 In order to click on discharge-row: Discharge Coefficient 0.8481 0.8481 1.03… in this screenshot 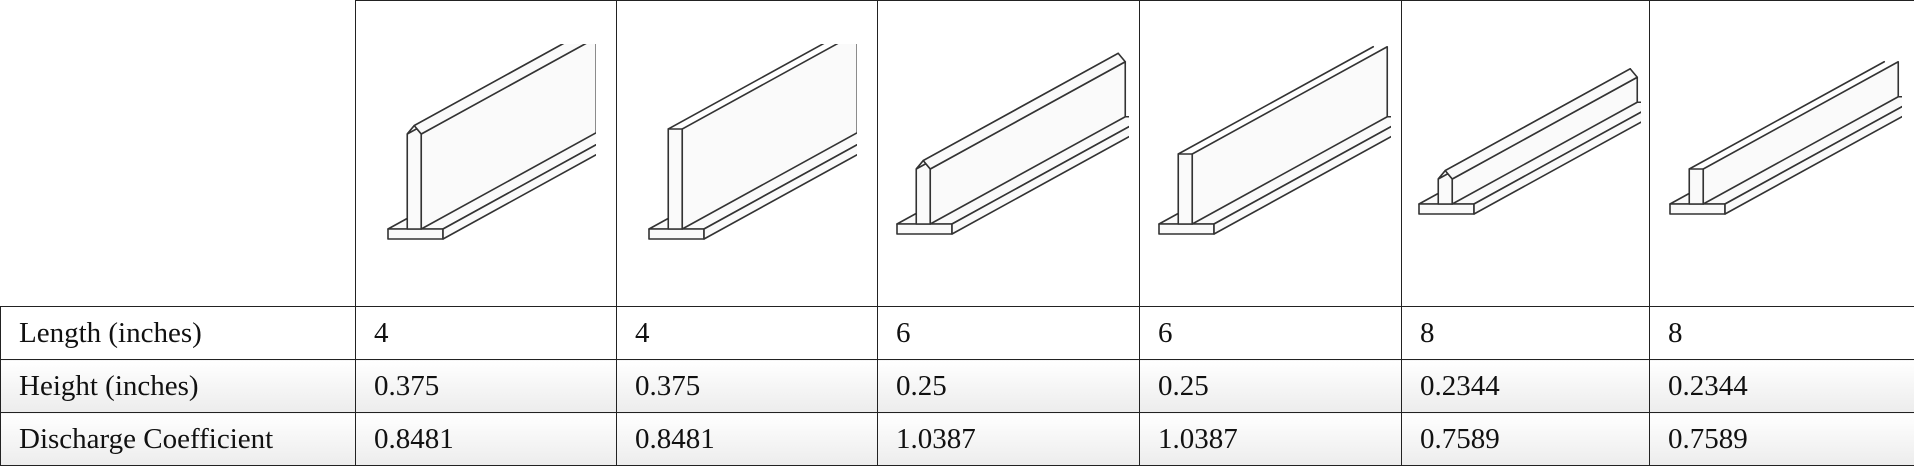, I will do `click(957, 439)`.